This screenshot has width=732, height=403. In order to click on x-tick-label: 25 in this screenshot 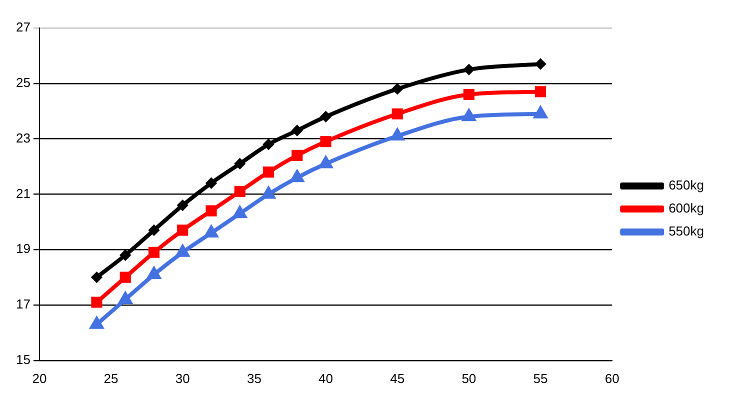, I will do `click(111, 378)`.